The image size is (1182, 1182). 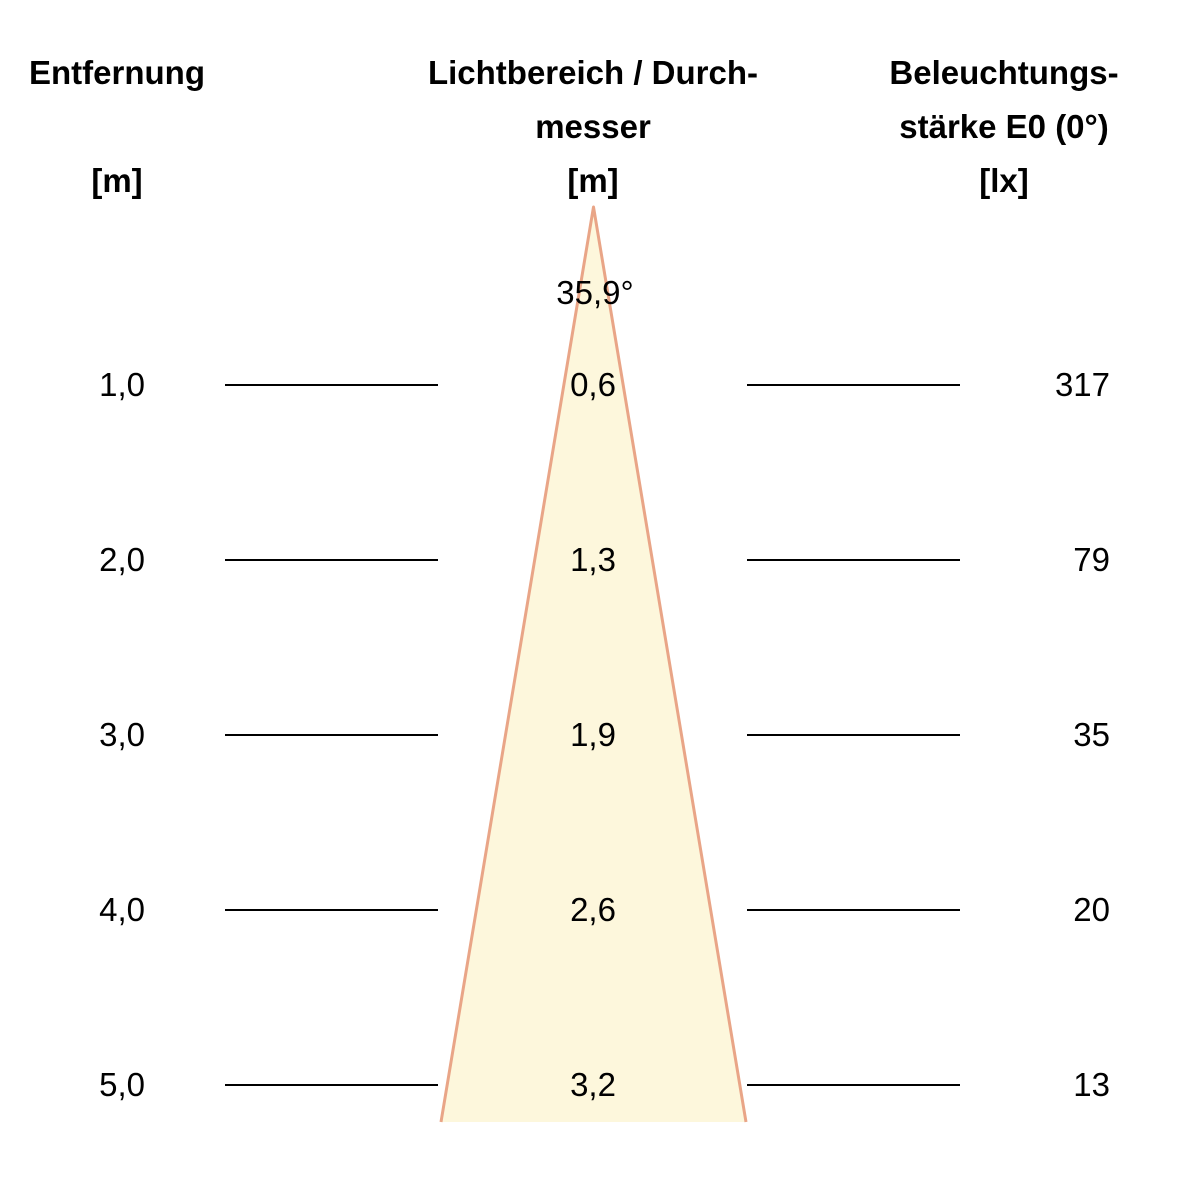 What do you see at coordinates (122, 734) in the screenshot?
I see `row3-distance-value: 3,0` at bounding box center [122, 734].